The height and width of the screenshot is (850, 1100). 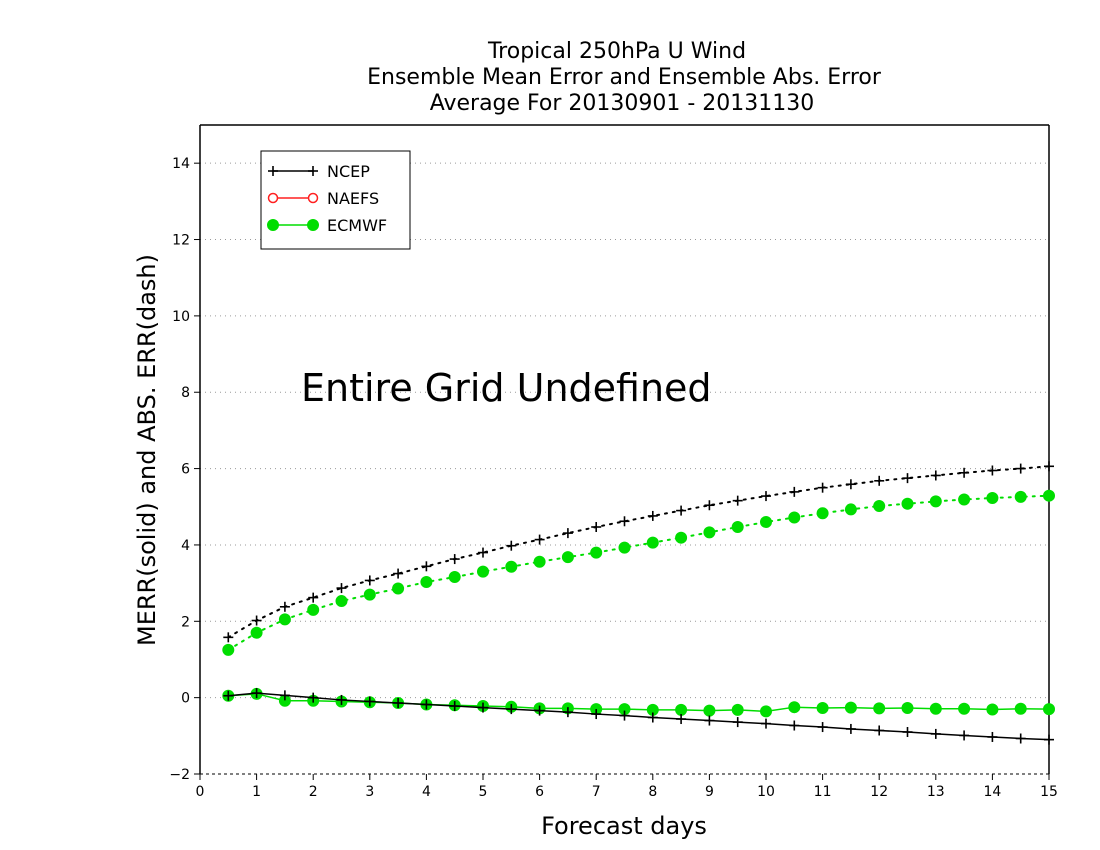 I want to click on x-tick-label: 3, so click(x=369, y=792).